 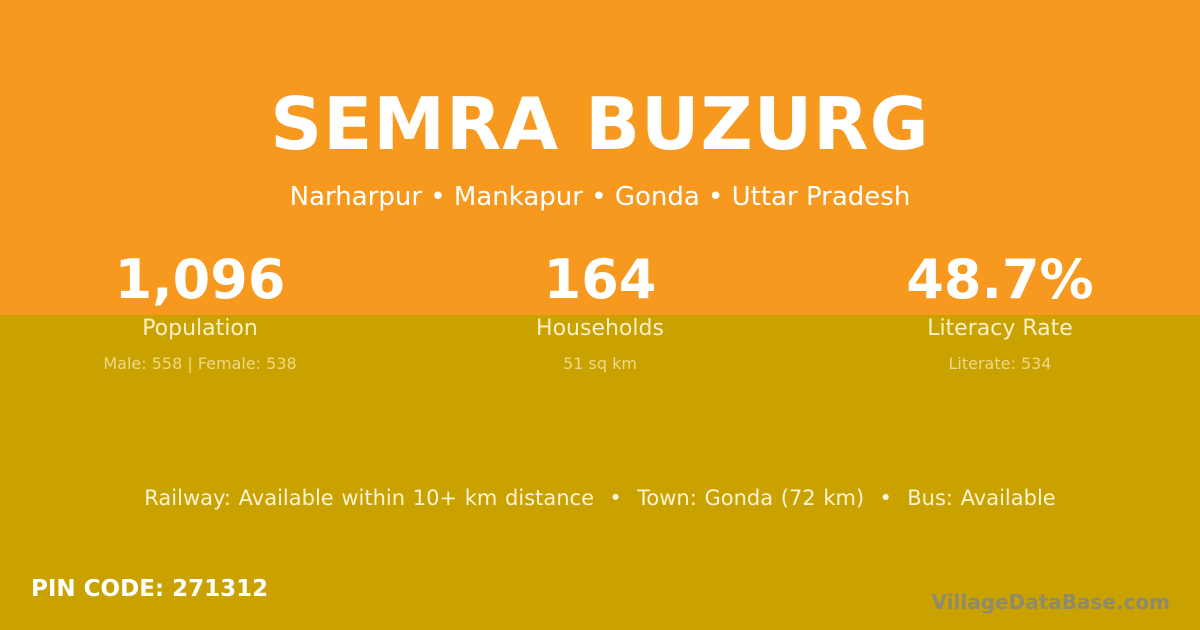 I want to click on stat-detail: Literate: 534, so click(x=1000, y=363).